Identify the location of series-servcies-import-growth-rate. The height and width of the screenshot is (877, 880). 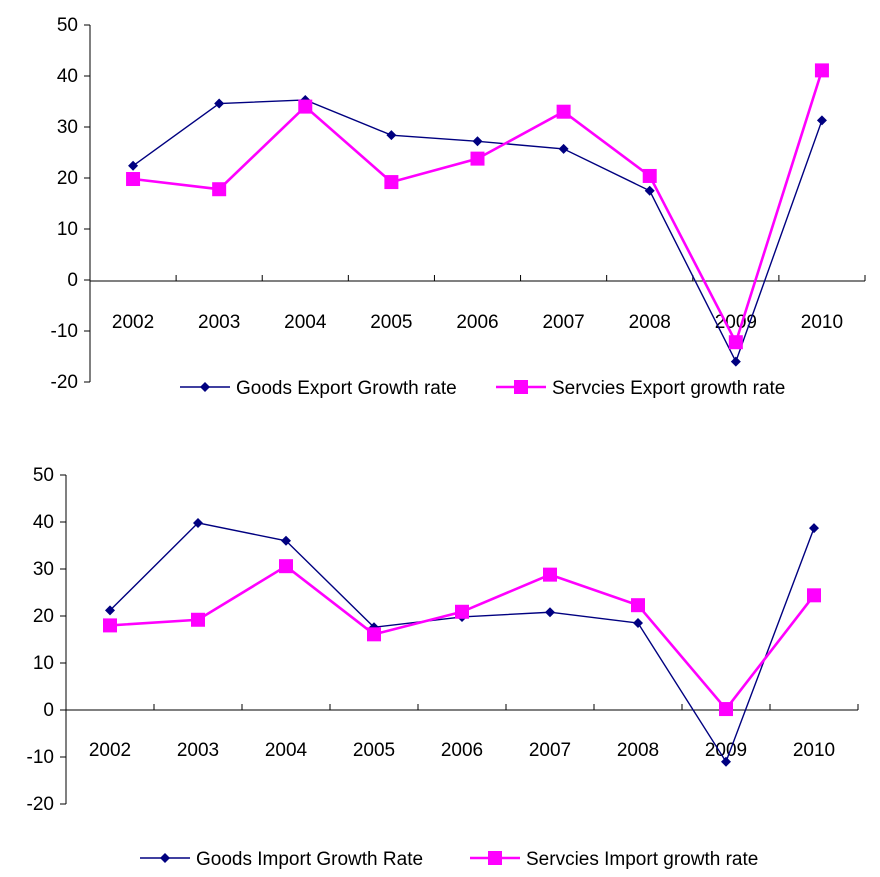
(462, 638).